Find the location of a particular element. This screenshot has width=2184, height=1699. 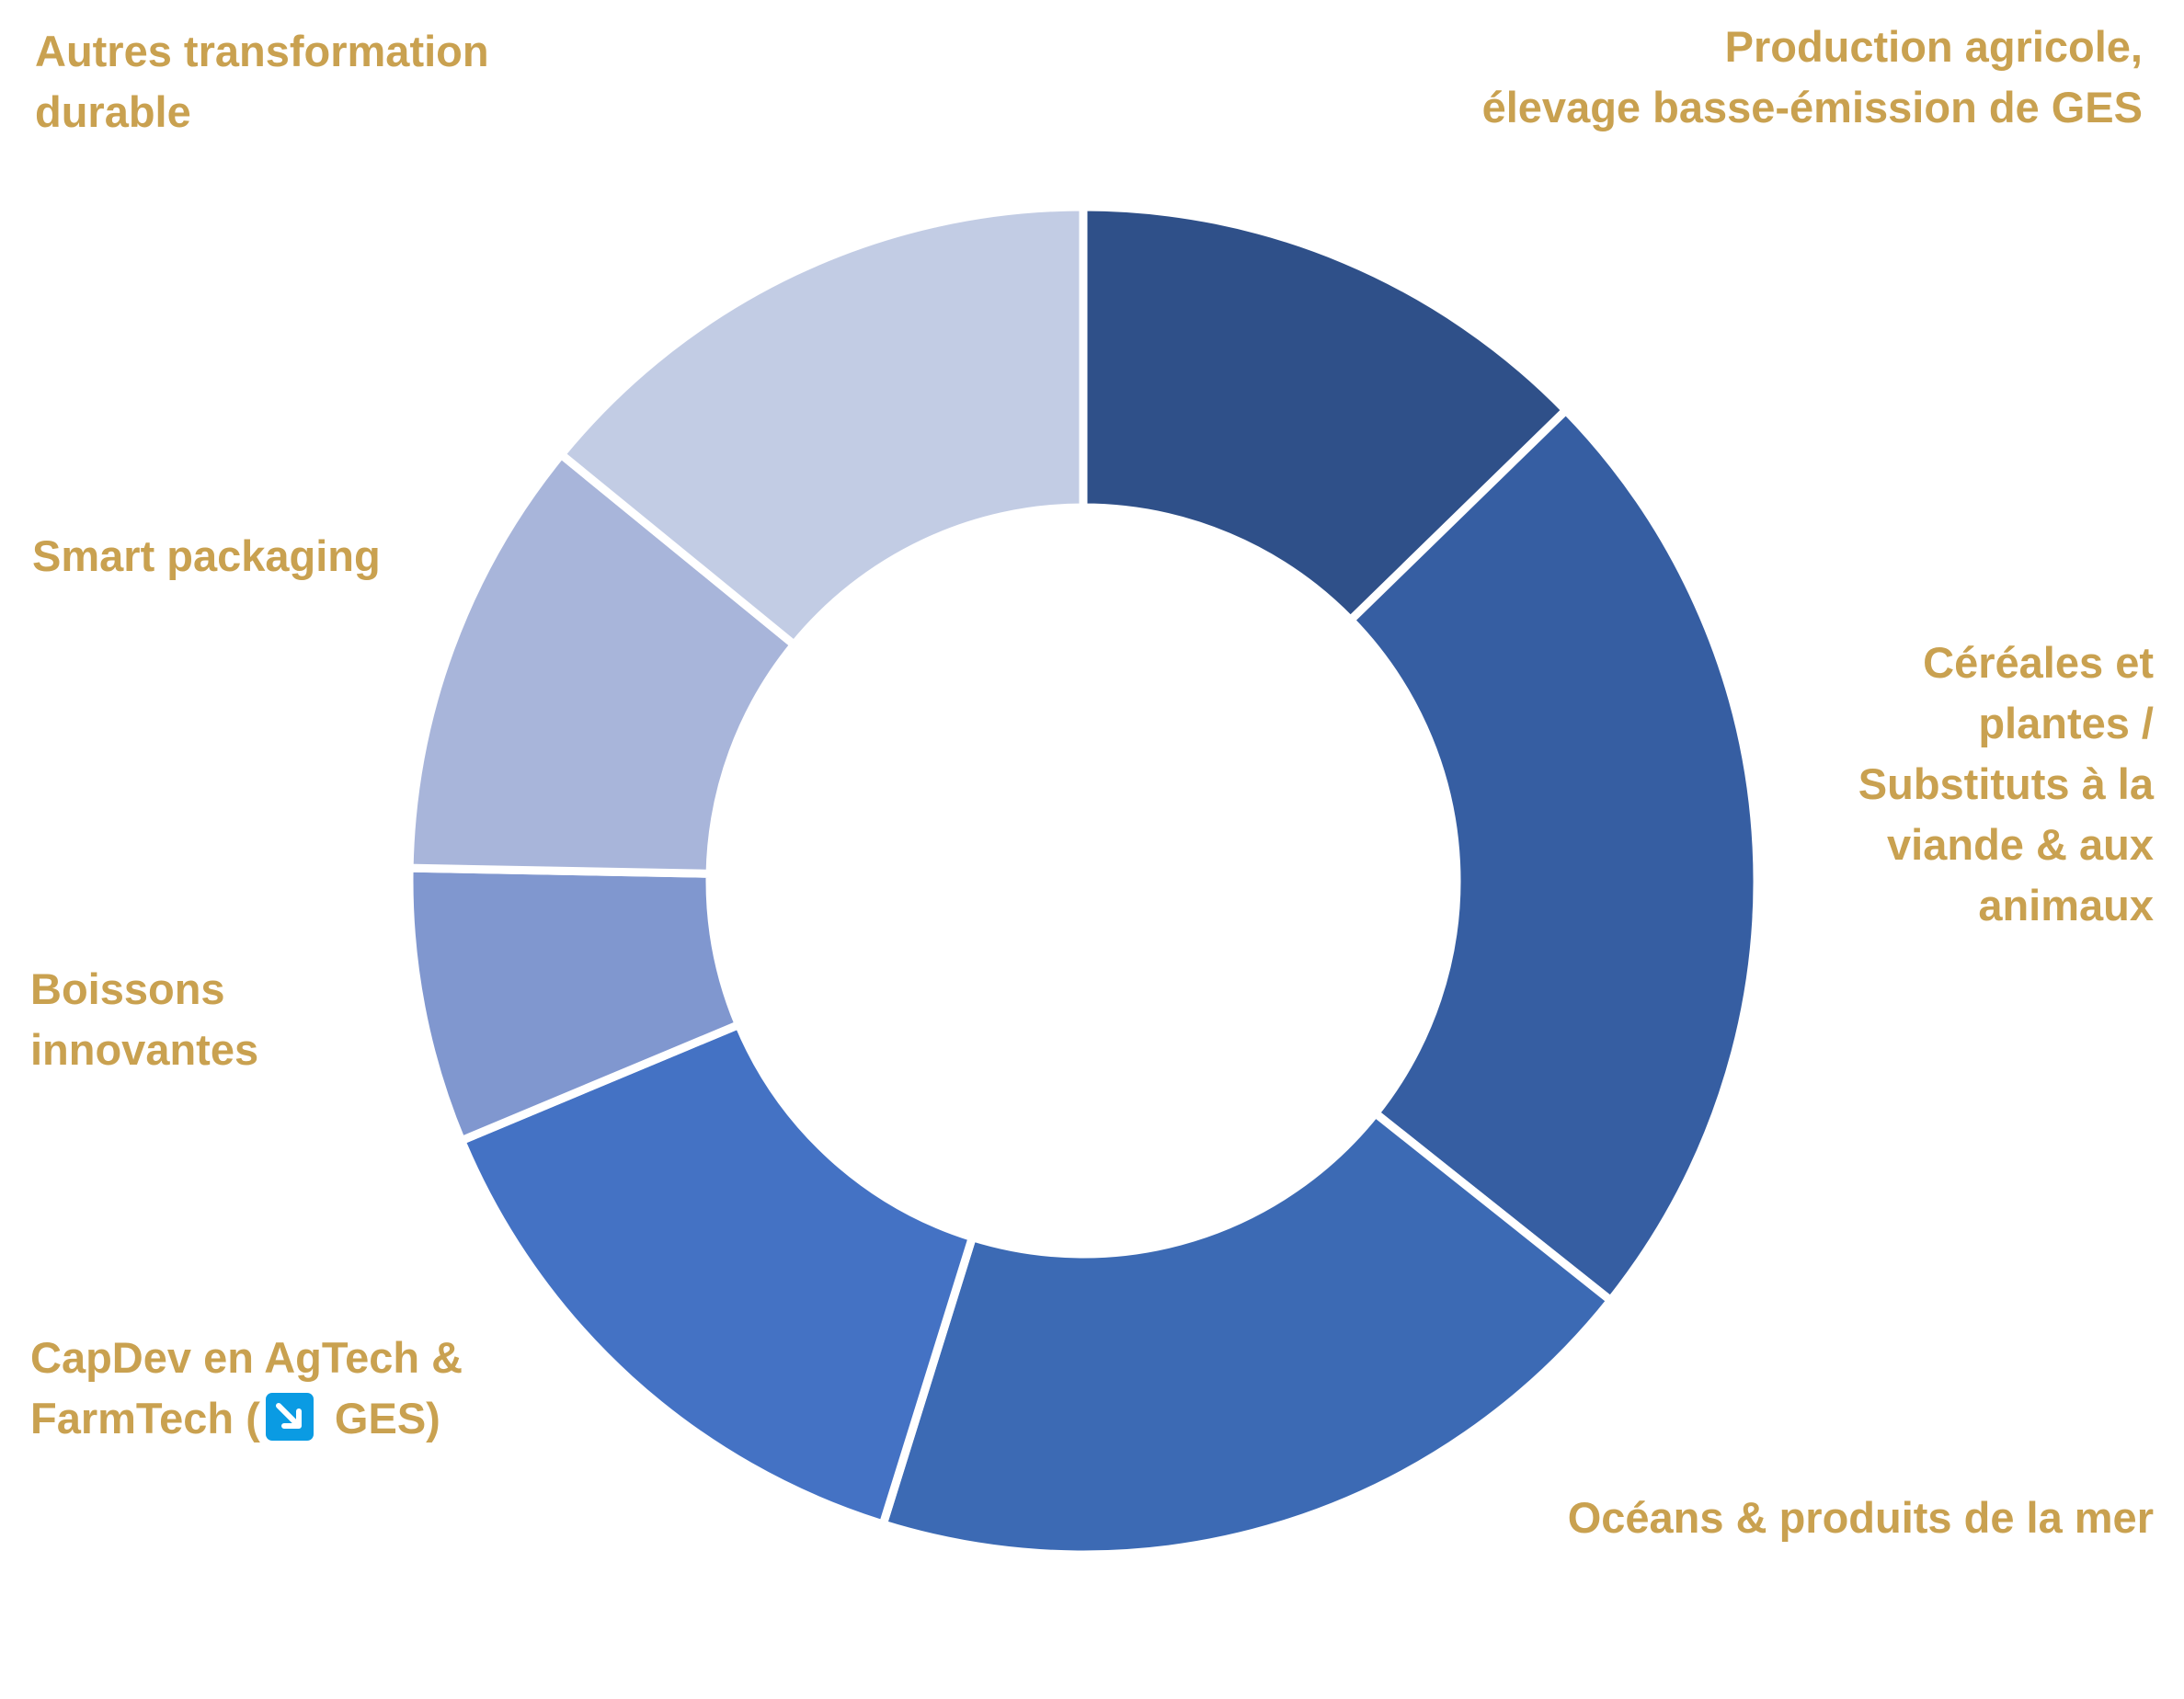

label-production-line-1: Production agricole, is located at coordinates (1933, 46).